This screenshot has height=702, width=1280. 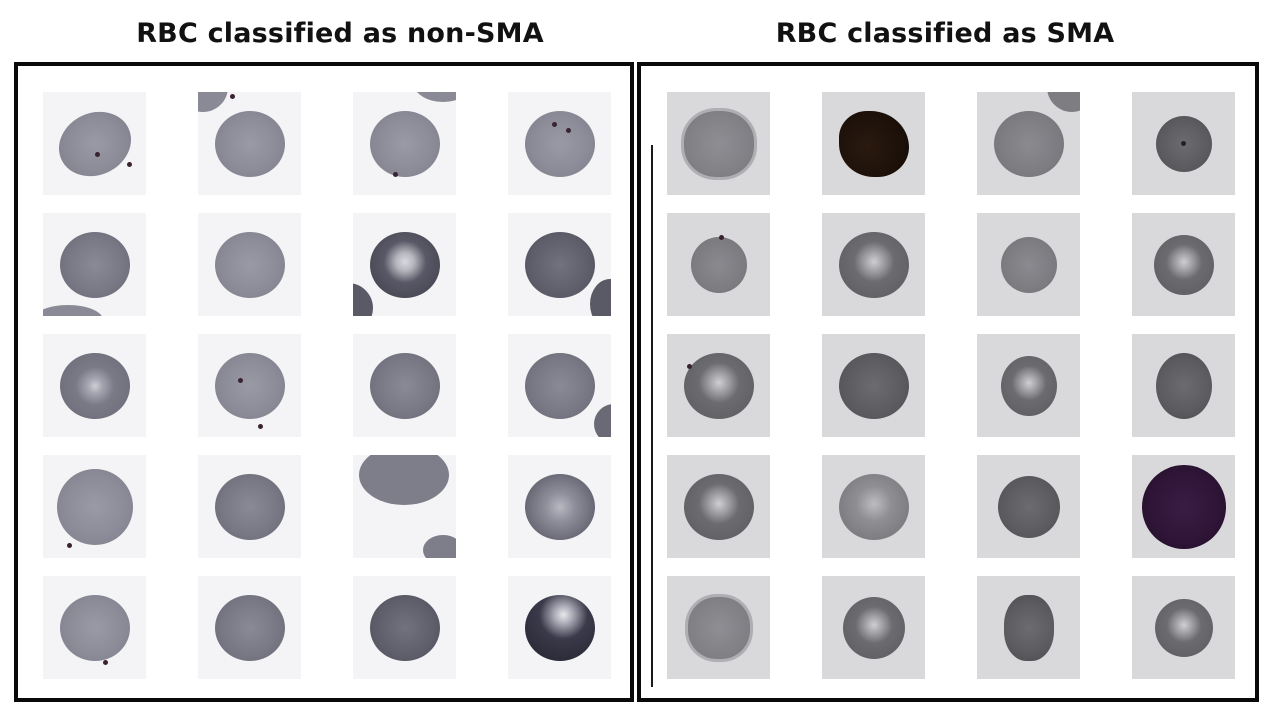 I want to click on title-sma: RBC classified as SMA, so click(x=945, y=33).